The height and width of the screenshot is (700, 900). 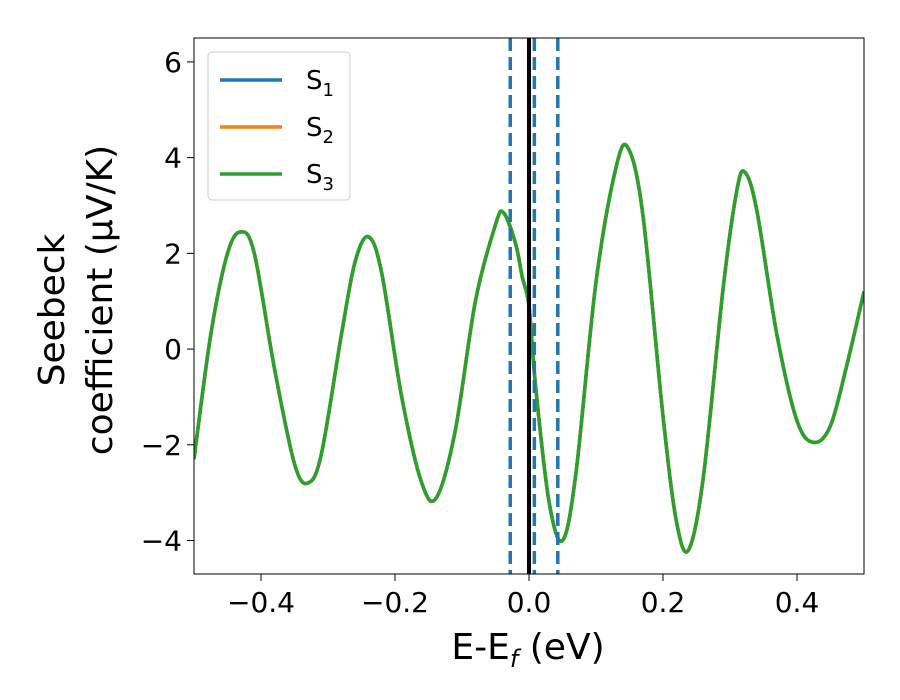 What do you see at coordinates (173, 253) in the screenshot?
I see `y-tick-label: 2` at bounding box center [173, 253].